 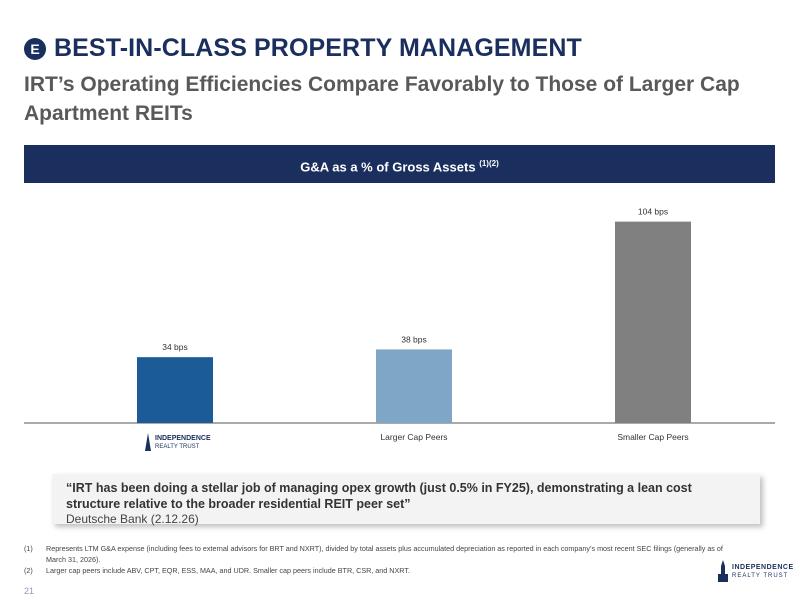 I want to click on logo-line-1: INDEPENDENCE, so click(x=763, y=567).